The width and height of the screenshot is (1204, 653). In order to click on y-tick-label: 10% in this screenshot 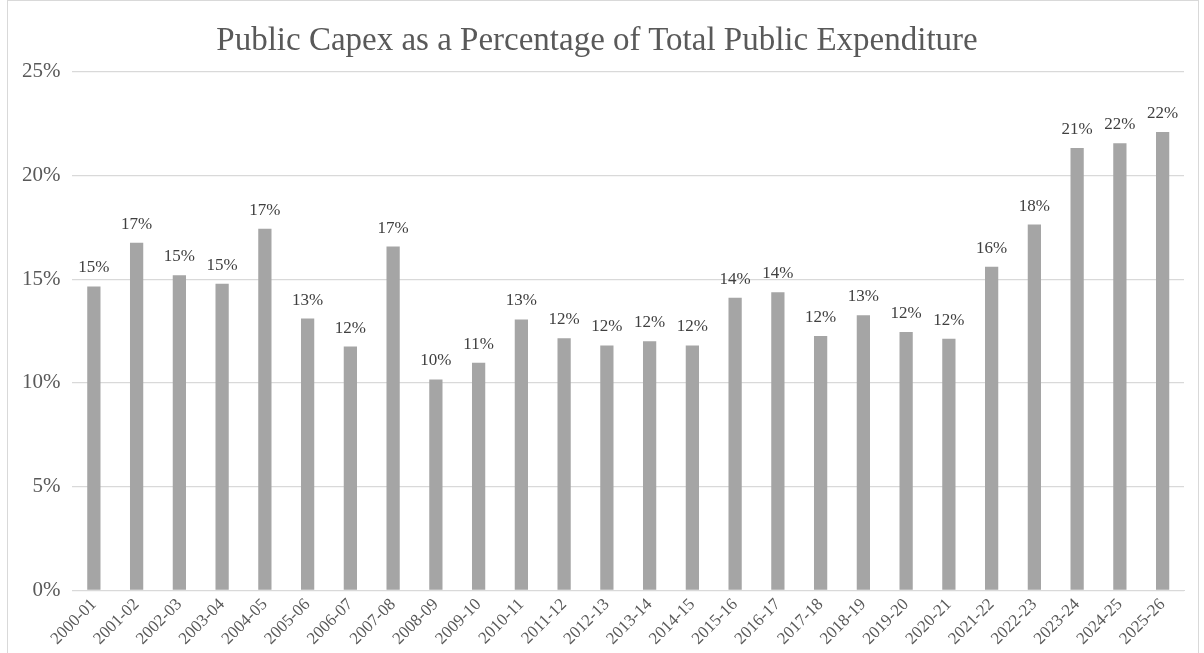, I will do `click(41, 381)`.